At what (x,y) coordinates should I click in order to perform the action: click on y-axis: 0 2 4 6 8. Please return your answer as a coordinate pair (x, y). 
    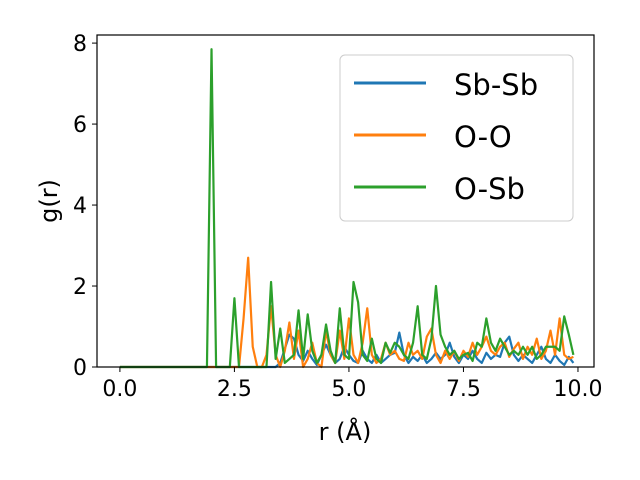
    Looking at the image, I should click on (85, 206).